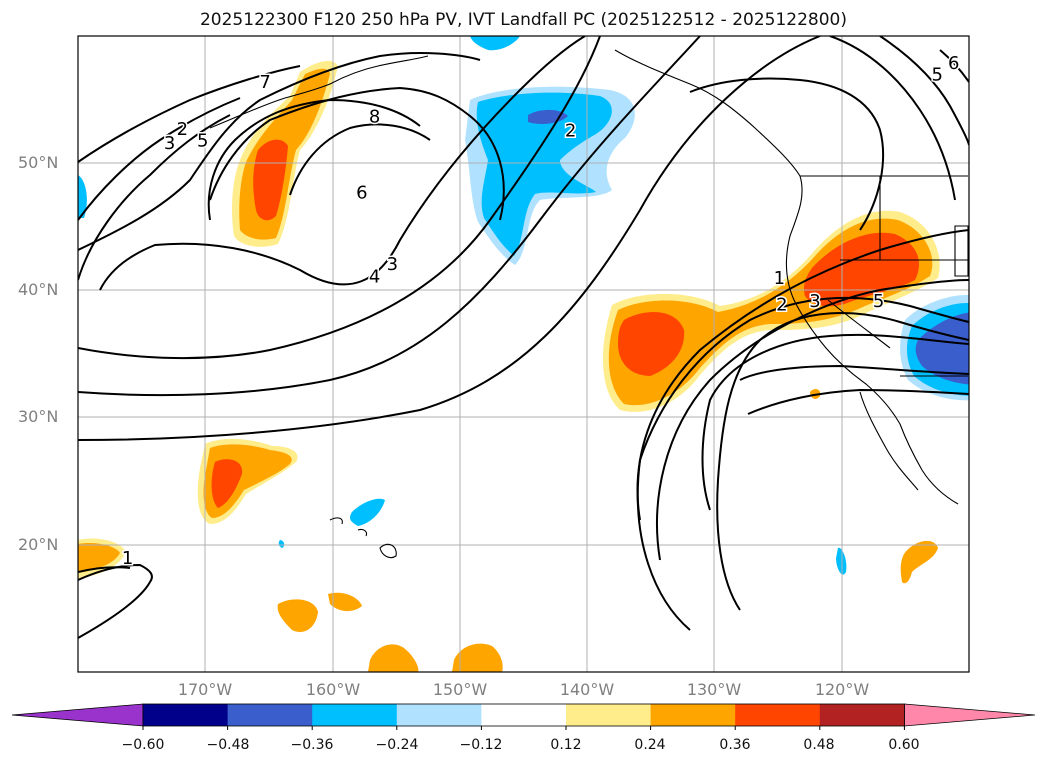 This screenshot has height=765, width=1047. What do you see at coordinates (735, 745) in the screenshot?
I see `colorbar-label: 0.36` at bounding box center [735, 745].